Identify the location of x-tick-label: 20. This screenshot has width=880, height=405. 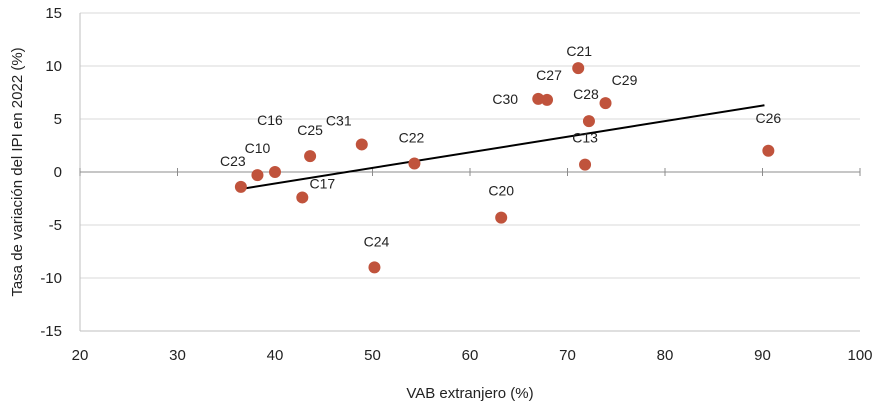
(80, 355).